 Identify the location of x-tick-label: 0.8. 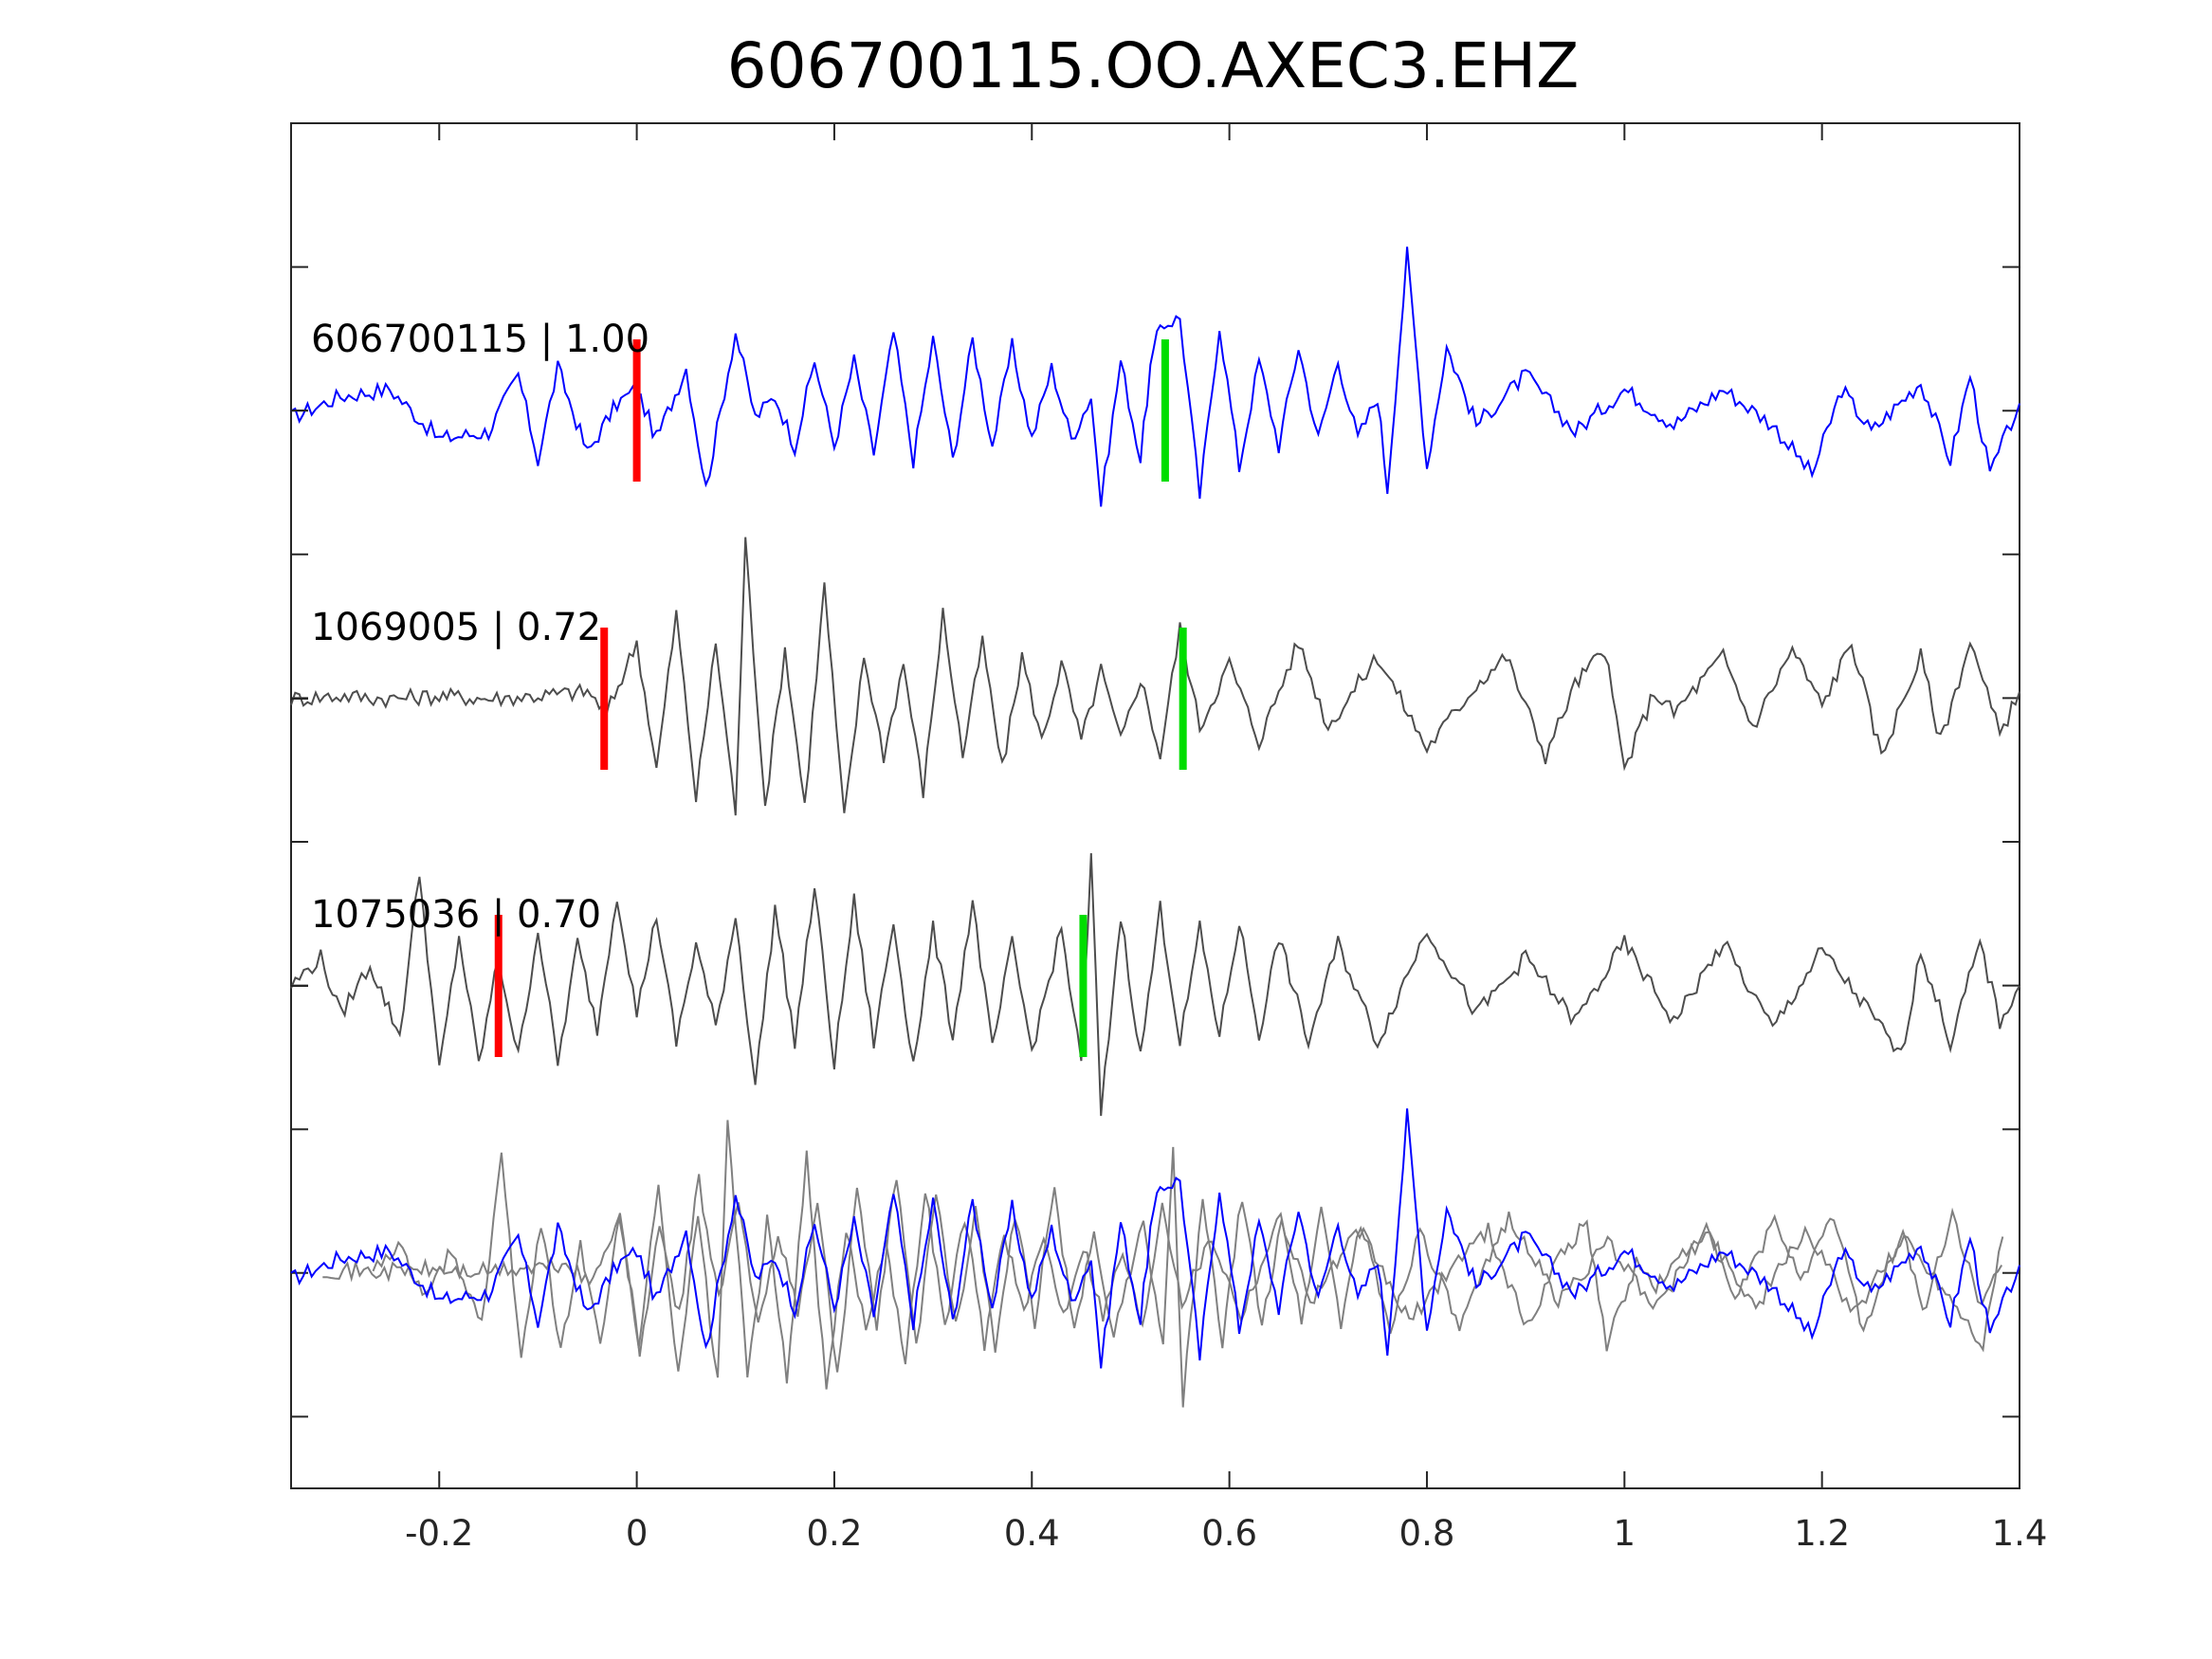
(1427, 1533).